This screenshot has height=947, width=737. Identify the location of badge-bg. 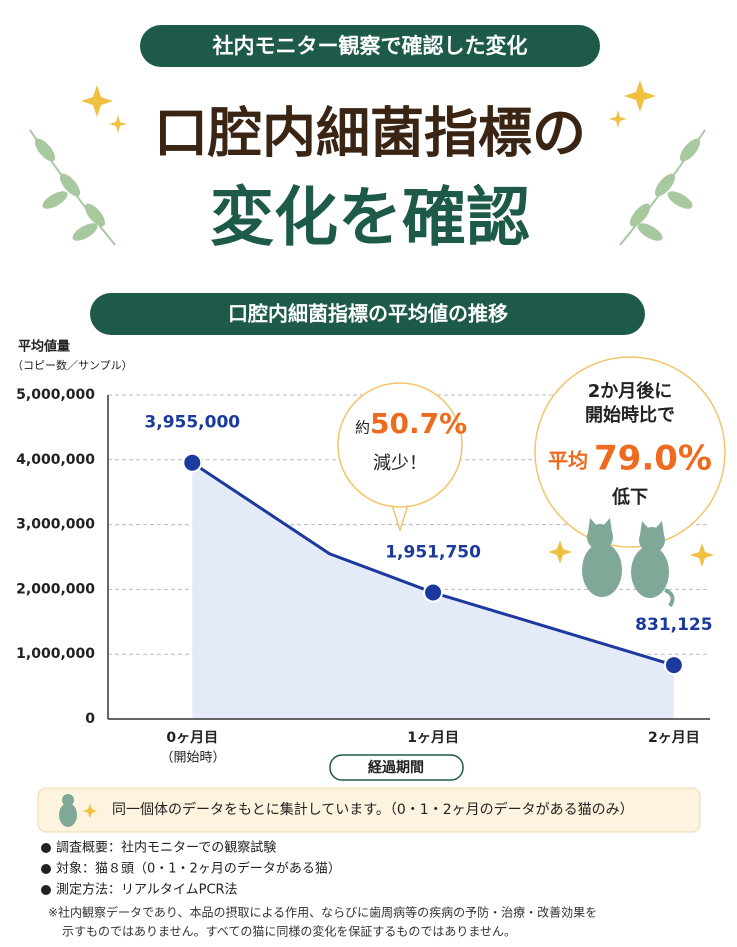
(370, 46).